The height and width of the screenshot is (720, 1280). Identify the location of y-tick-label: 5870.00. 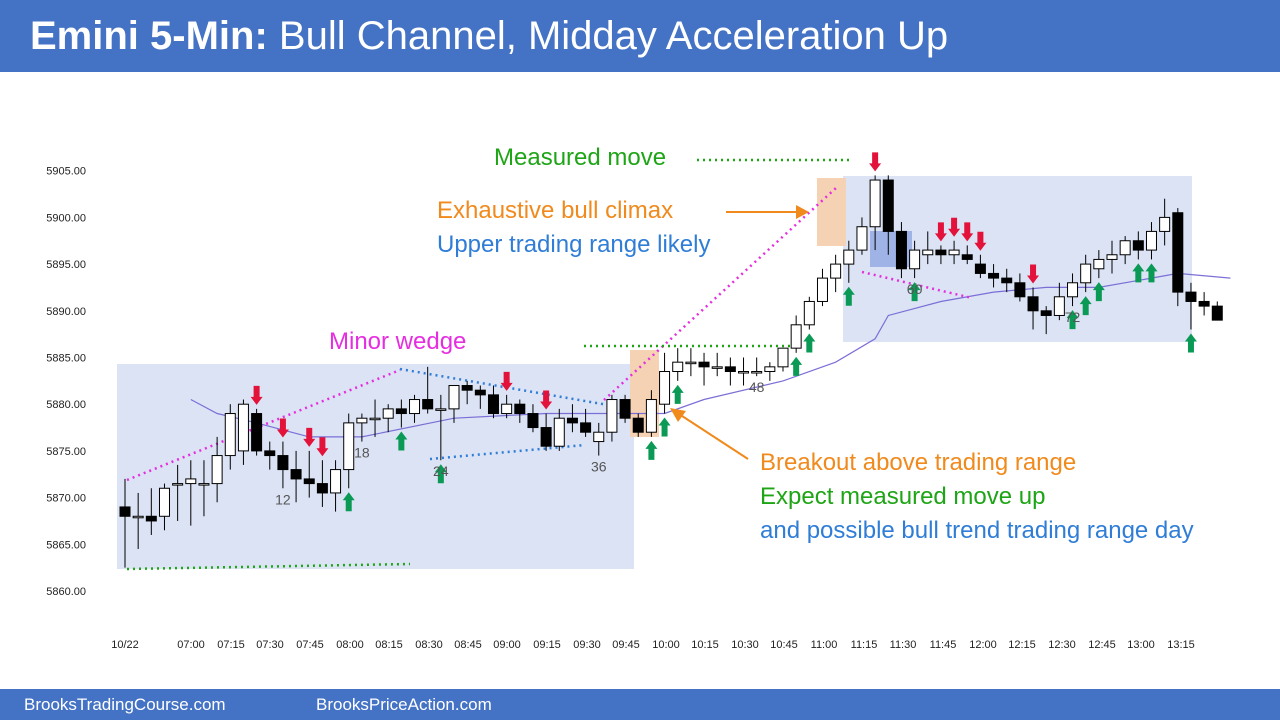
(66, 499).